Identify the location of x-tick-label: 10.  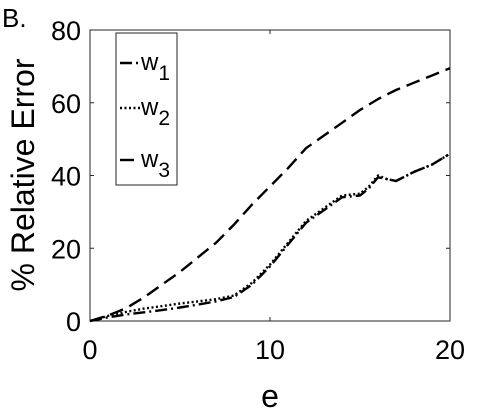
(270, 350).